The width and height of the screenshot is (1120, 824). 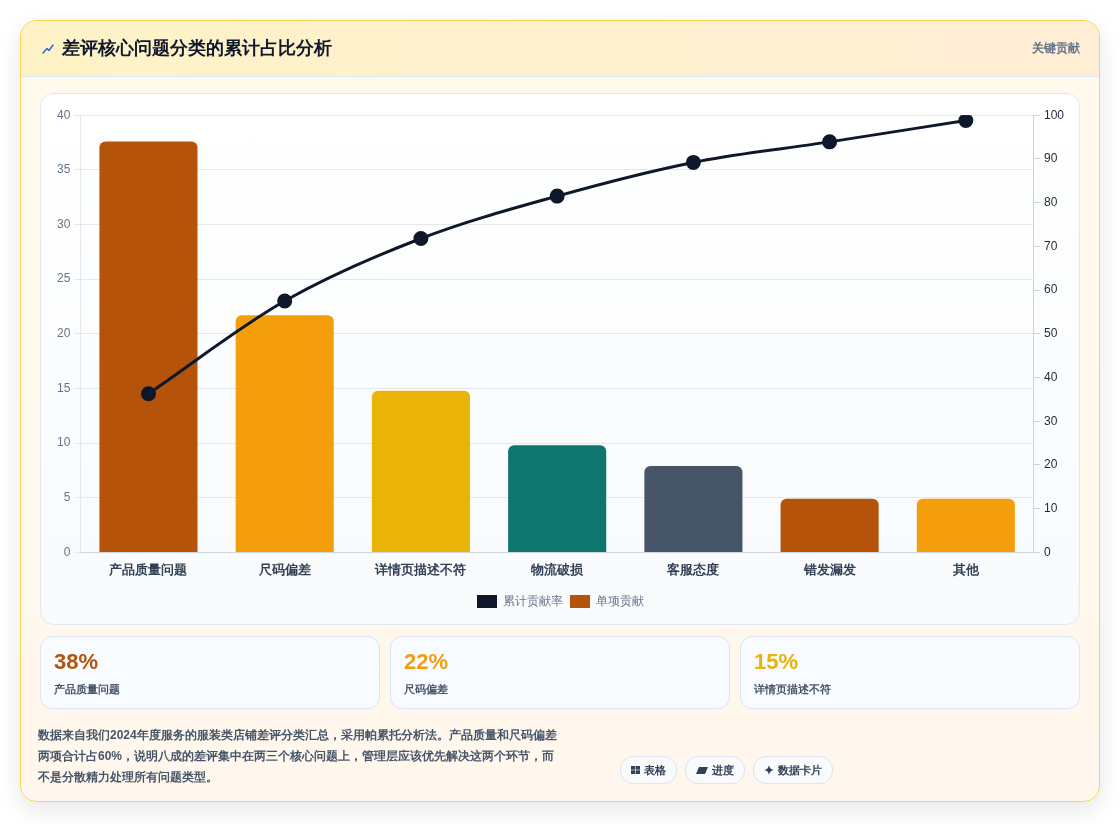 I want to click on y-tick-label: 25, so click(x=63, y=278).